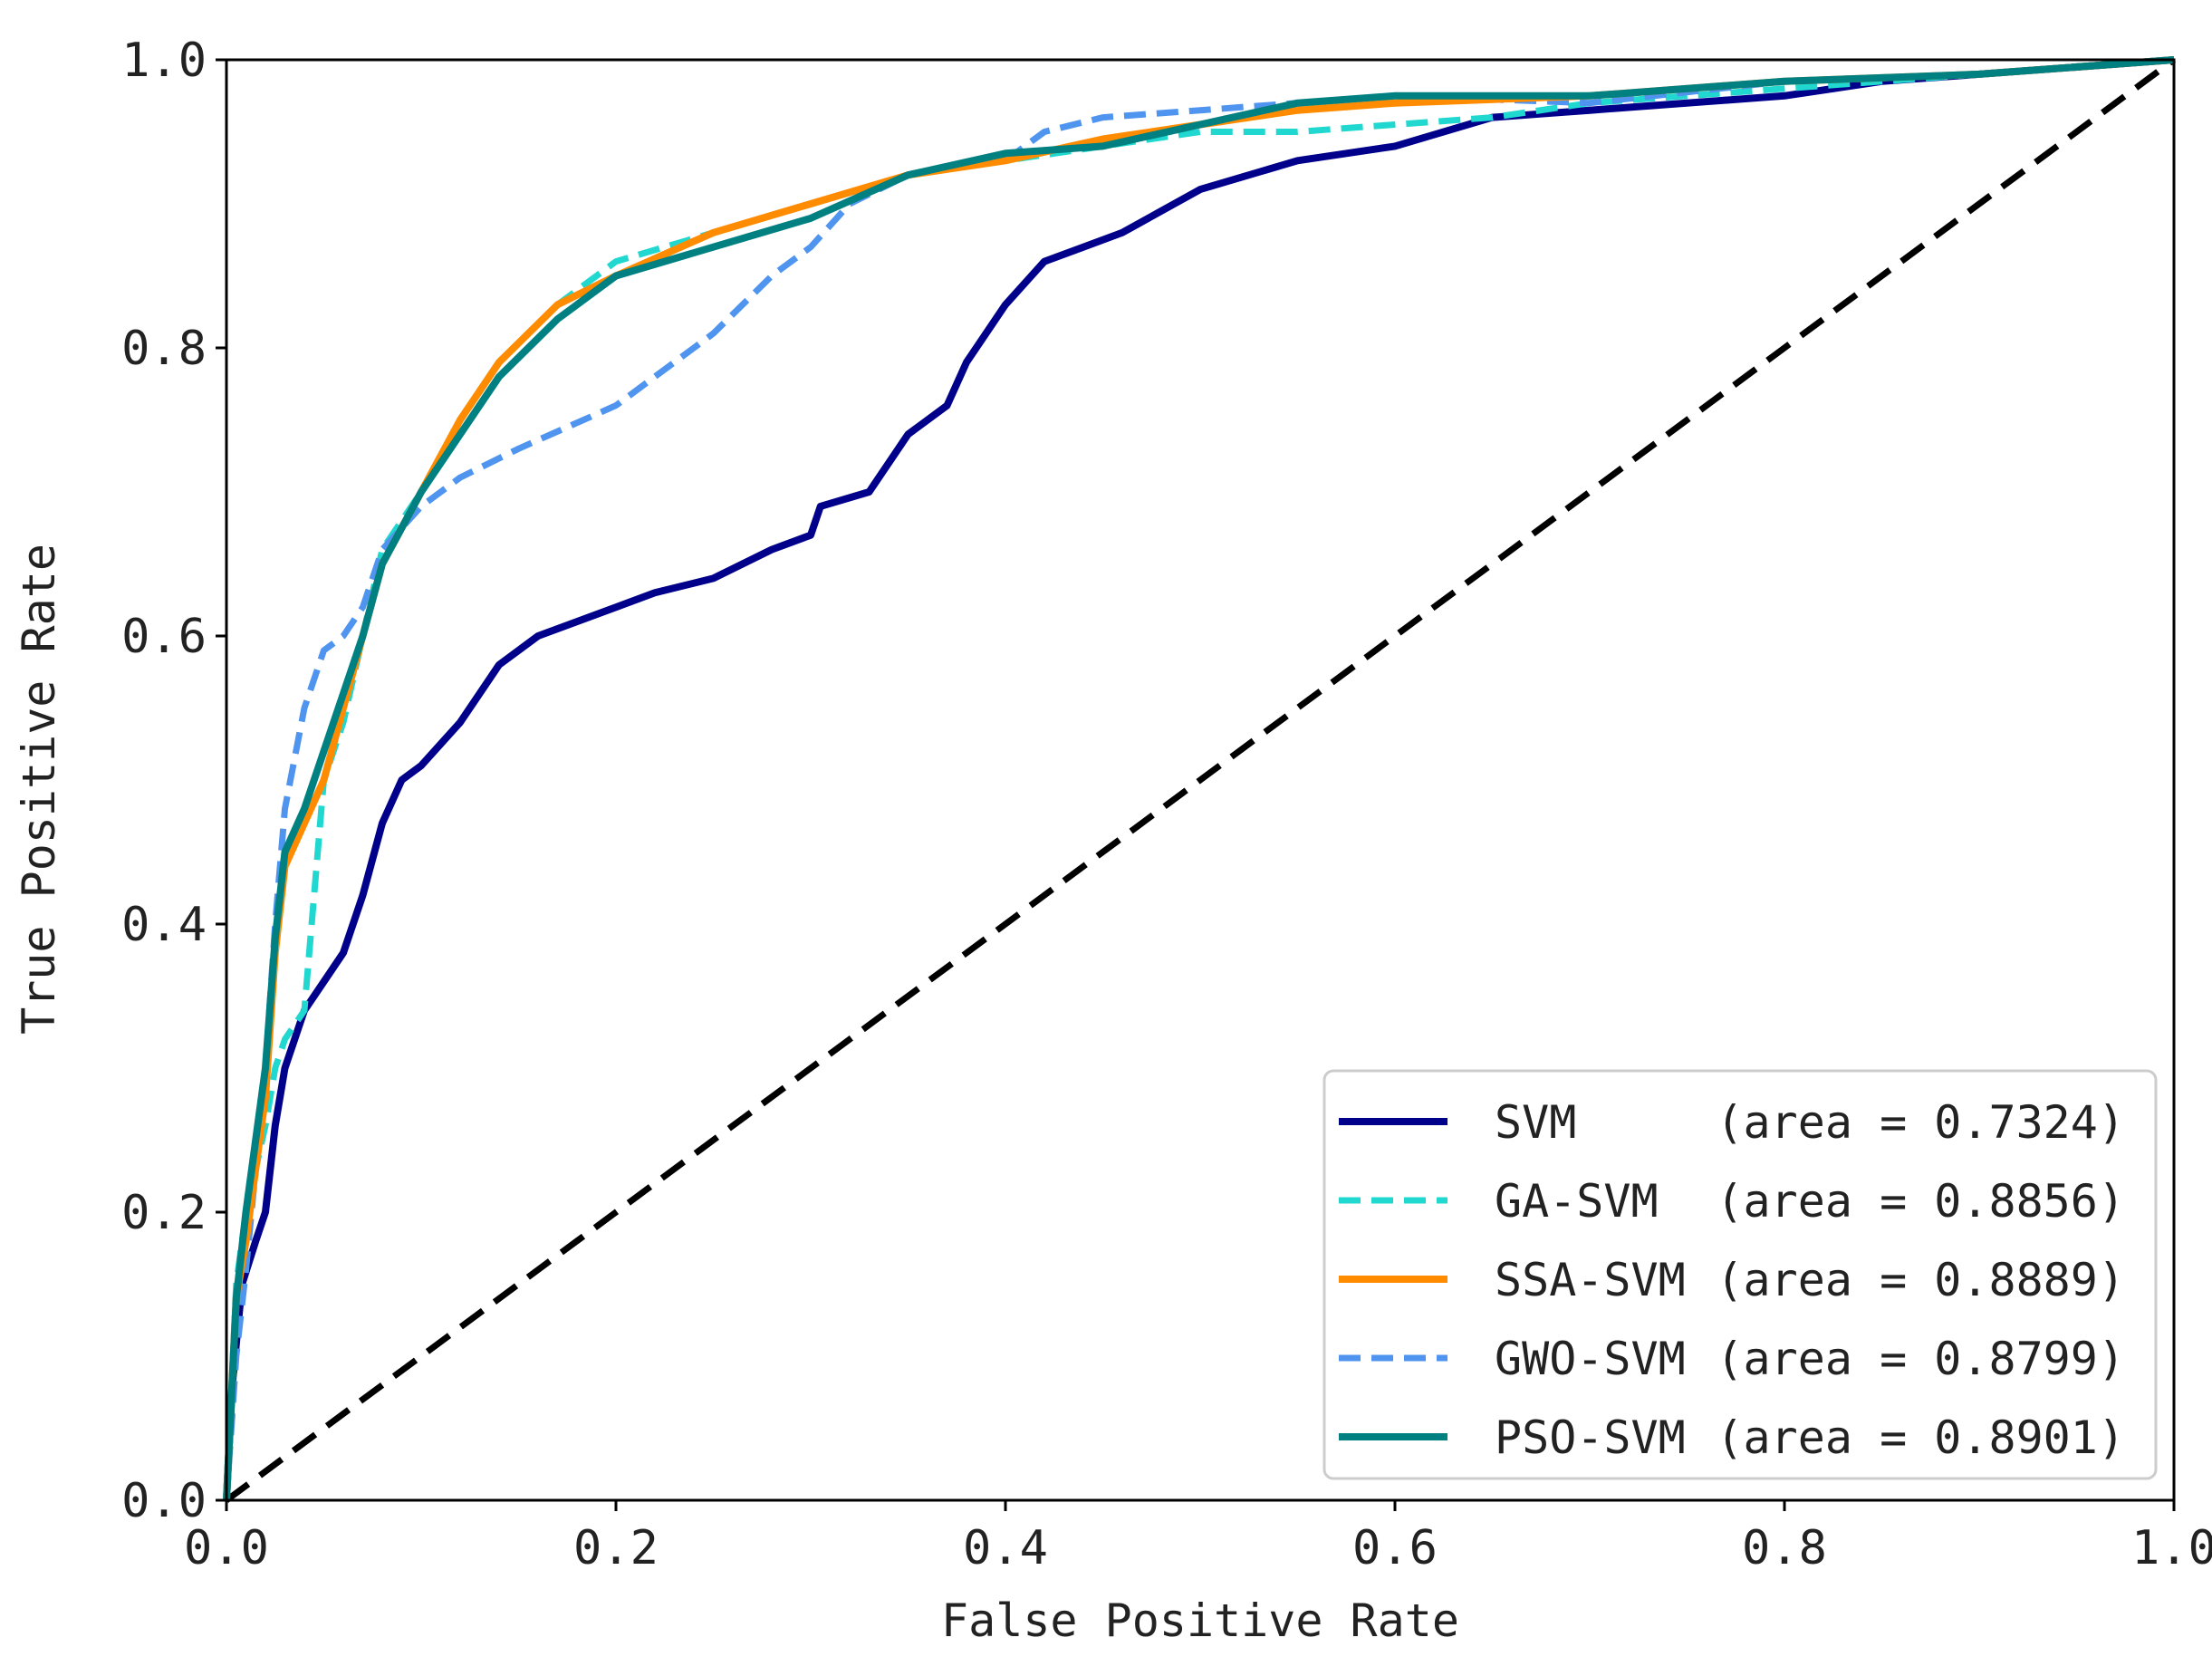  Describe the element at coordinates (164, 637) in the screenshot. I see `y-tick-label: 0.6` at that location.